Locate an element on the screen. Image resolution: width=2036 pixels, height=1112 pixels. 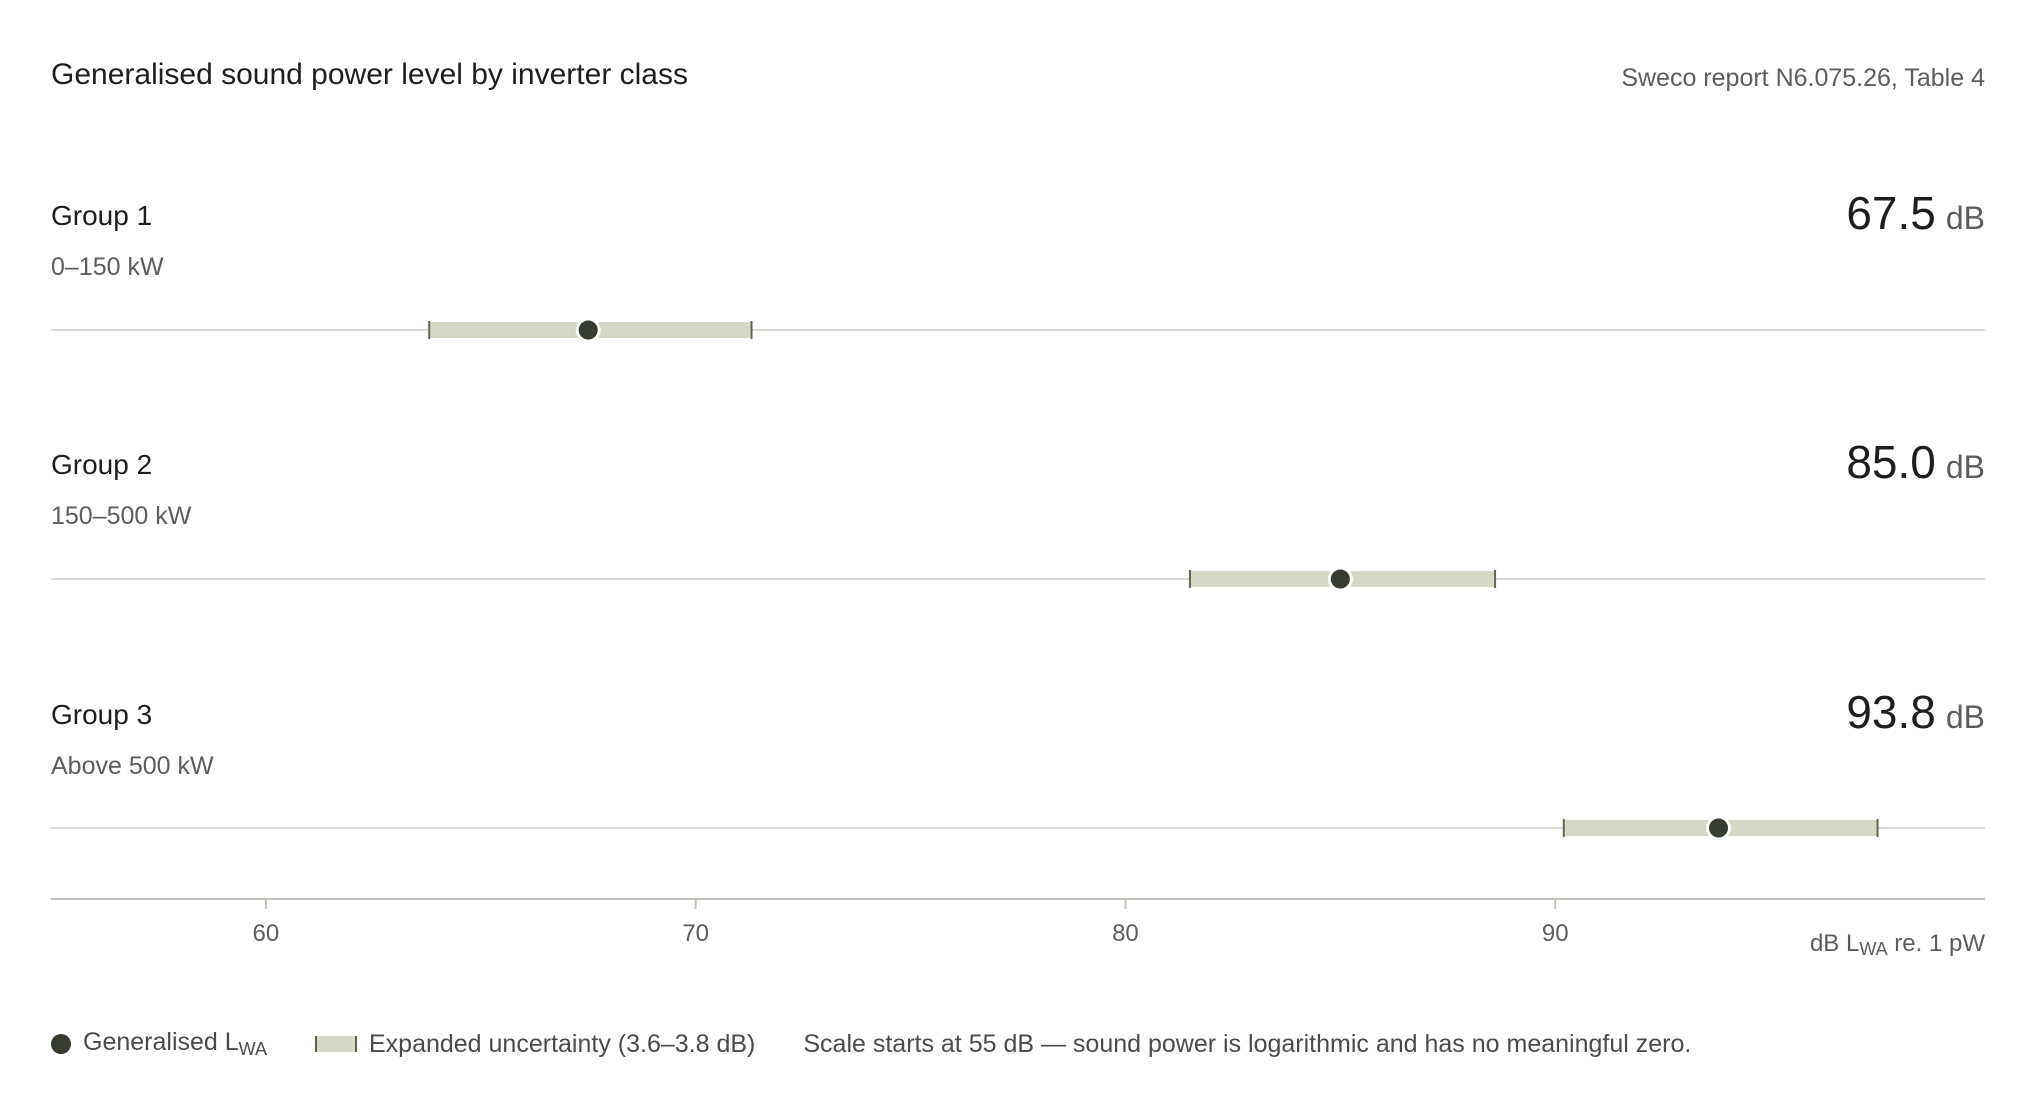
x-tick-label-90: 90 is located at coordinates (1555, 933).